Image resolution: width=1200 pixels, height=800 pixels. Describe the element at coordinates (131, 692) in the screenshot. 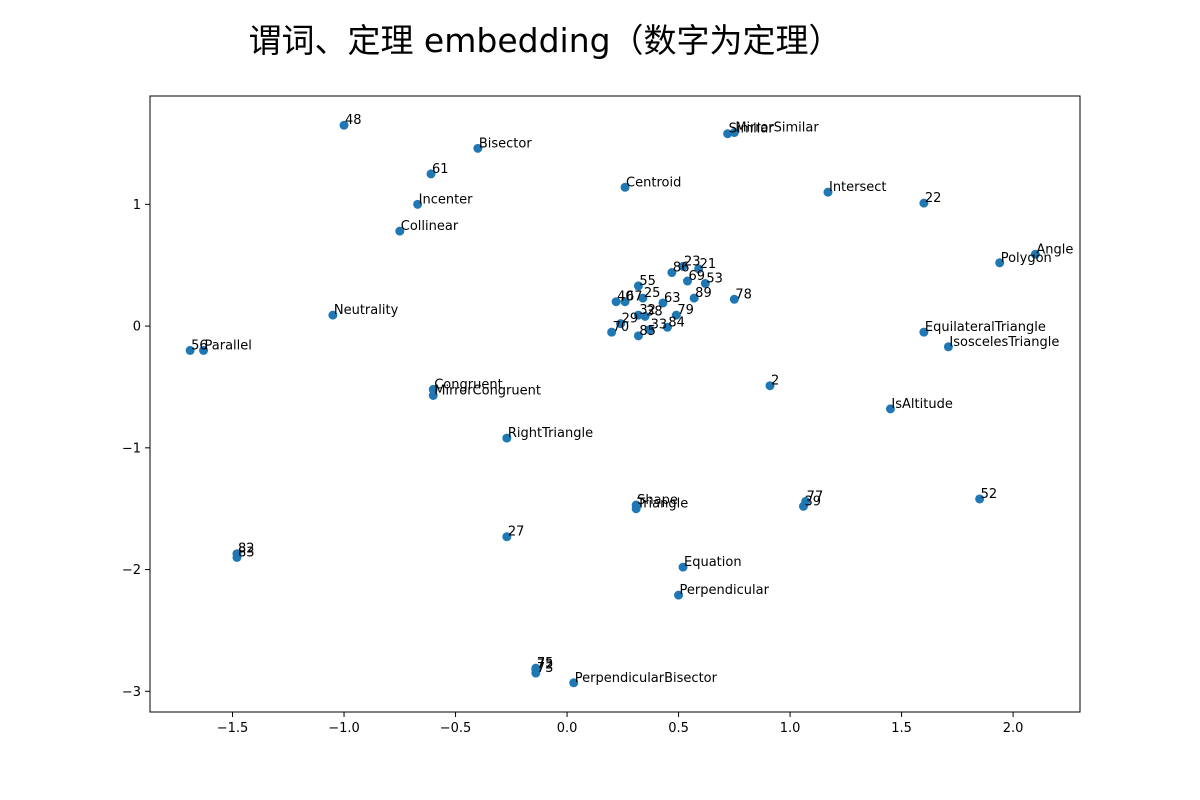

I see `y-tick-label: −3` at that location.